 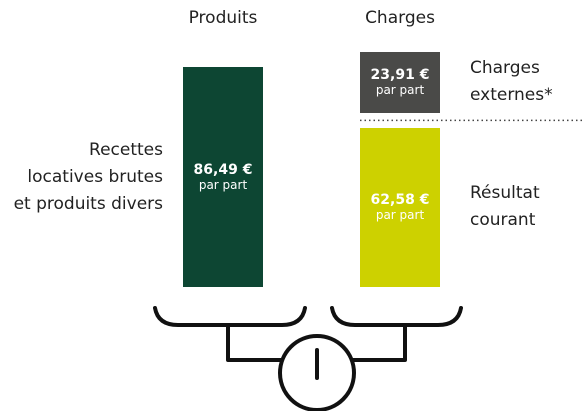 I want to click on bar: 23,91 € par part, so click(x=400, y=82).